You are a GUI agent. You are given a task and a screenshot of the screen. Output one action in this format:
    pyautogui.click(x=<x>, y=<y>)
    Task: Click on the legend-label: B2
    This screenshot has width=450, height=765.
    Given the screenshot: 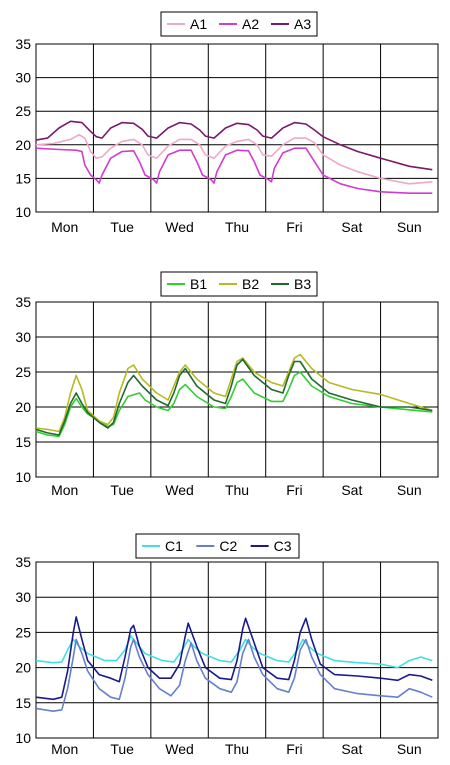 What is the action you would take?
    pyautogui.click(x=250, y=284)
    